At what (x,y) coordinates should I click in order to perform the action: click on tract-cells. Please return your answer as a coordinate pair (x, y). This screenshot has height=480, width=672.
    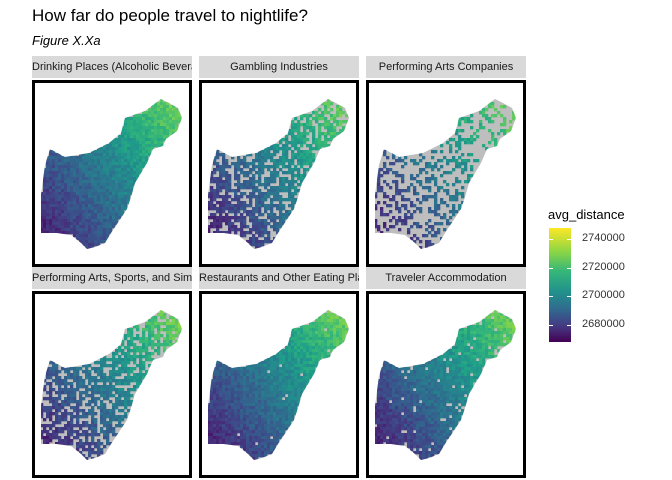
    Looking at the image, I should click on (111, 174).